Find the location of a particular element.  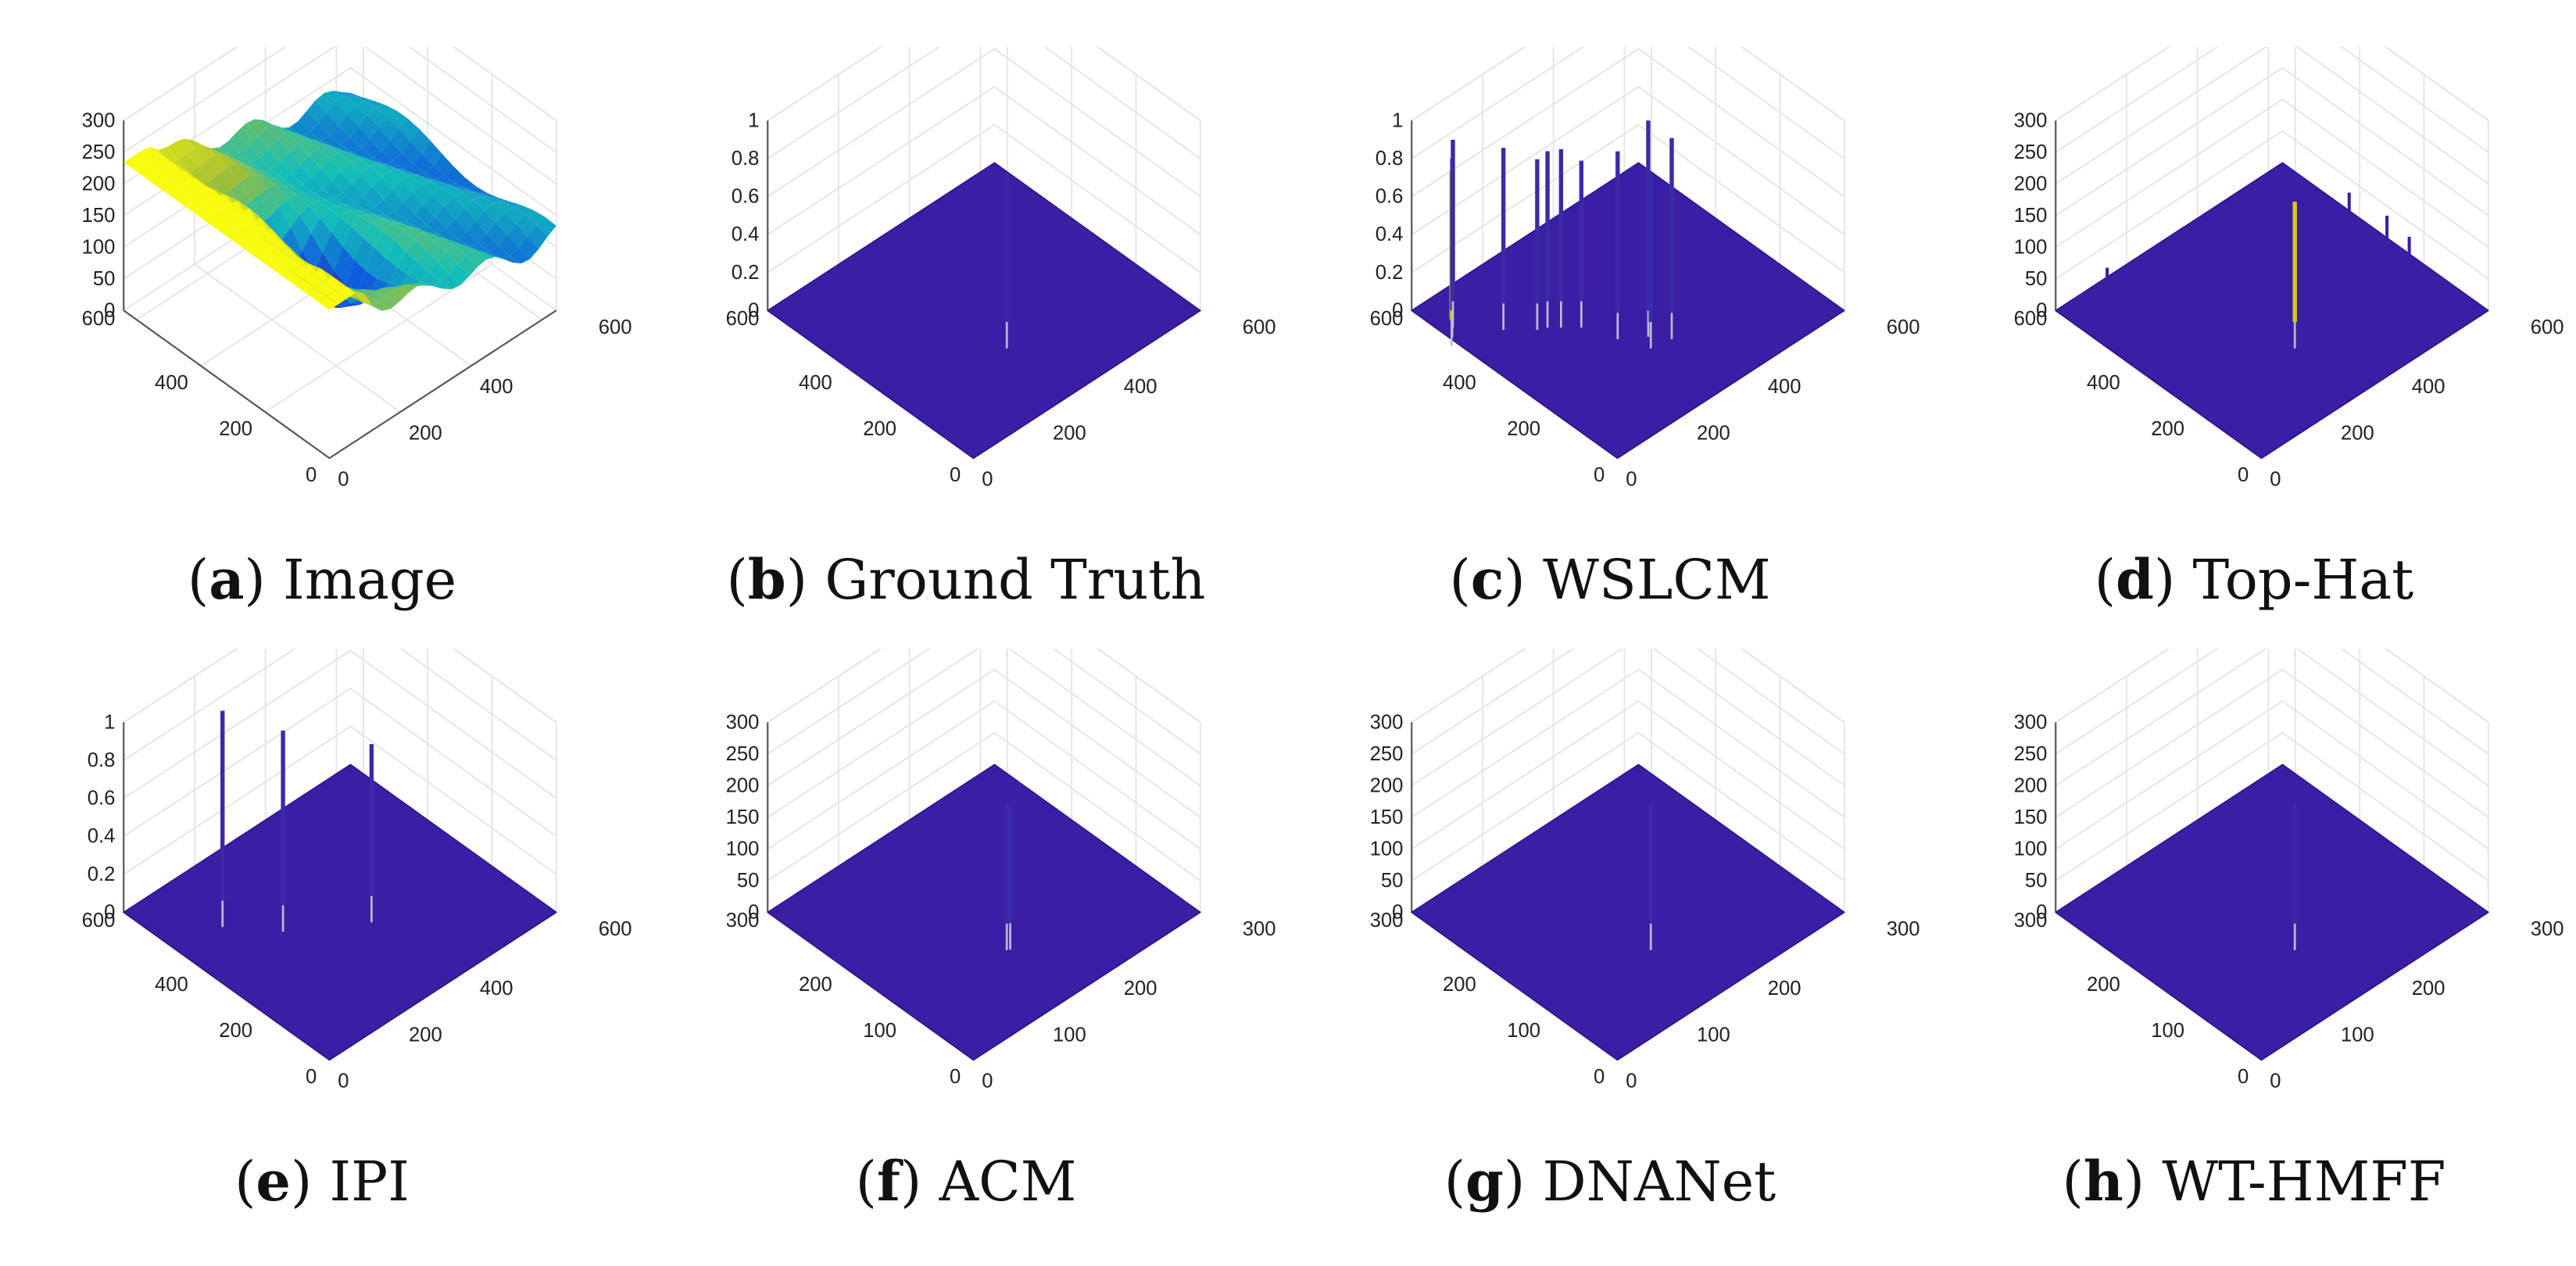

caption-letter: c is located at coordinates (1487, 579).